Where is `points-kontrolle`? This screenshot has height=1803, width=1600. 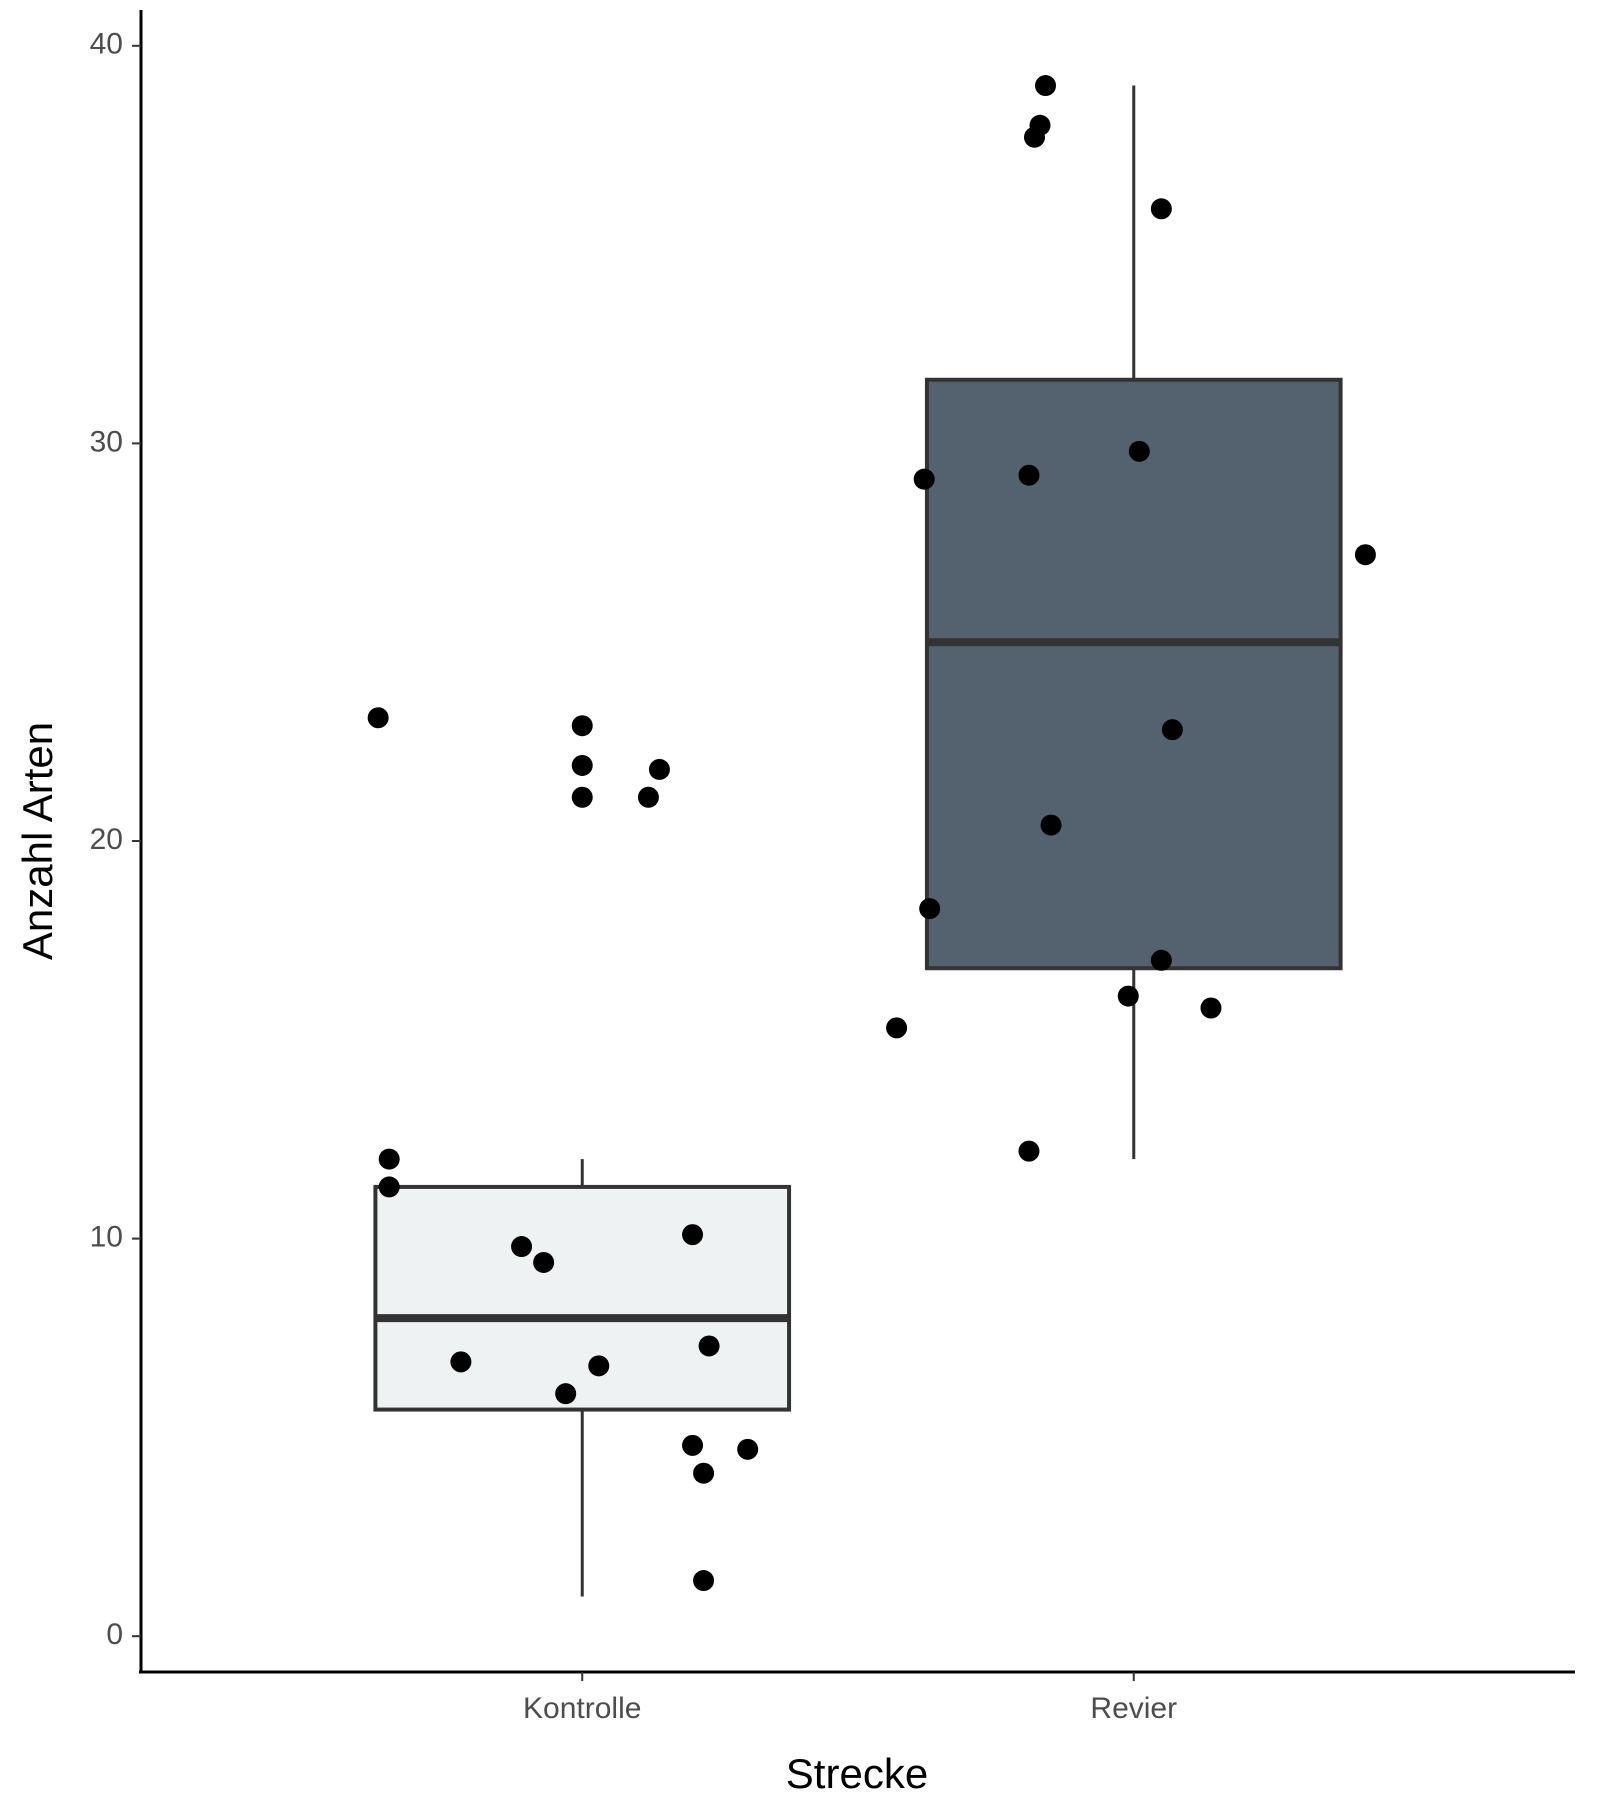 points-kontrolle is located at coordinates (563, 1149).